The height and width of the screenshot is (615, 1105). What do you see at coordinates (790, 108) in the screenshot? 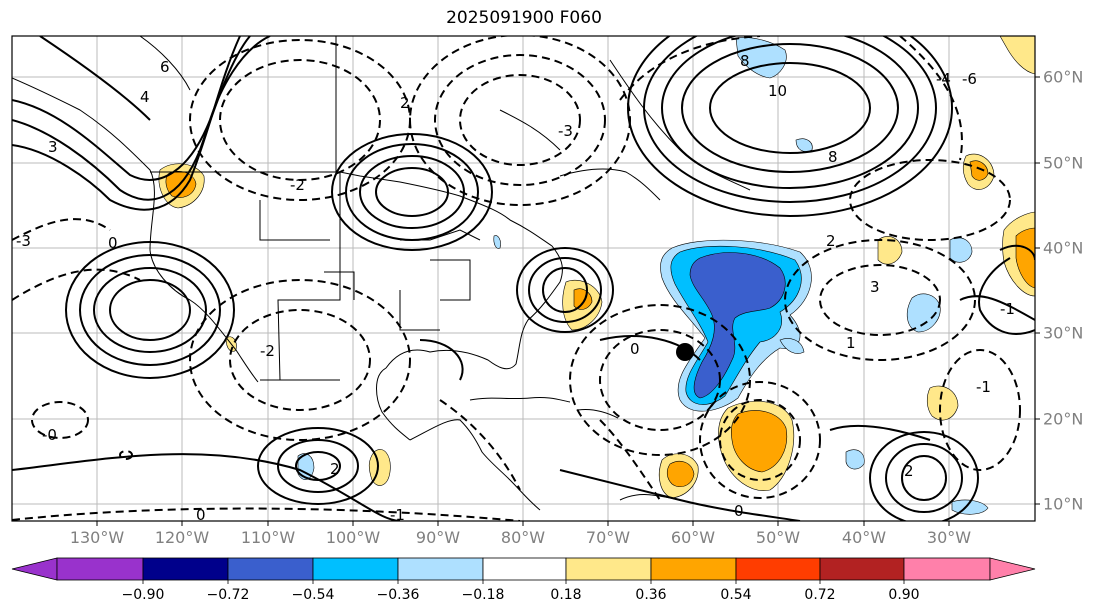
I see `high-atlantic` at bounding box center [790, 108].